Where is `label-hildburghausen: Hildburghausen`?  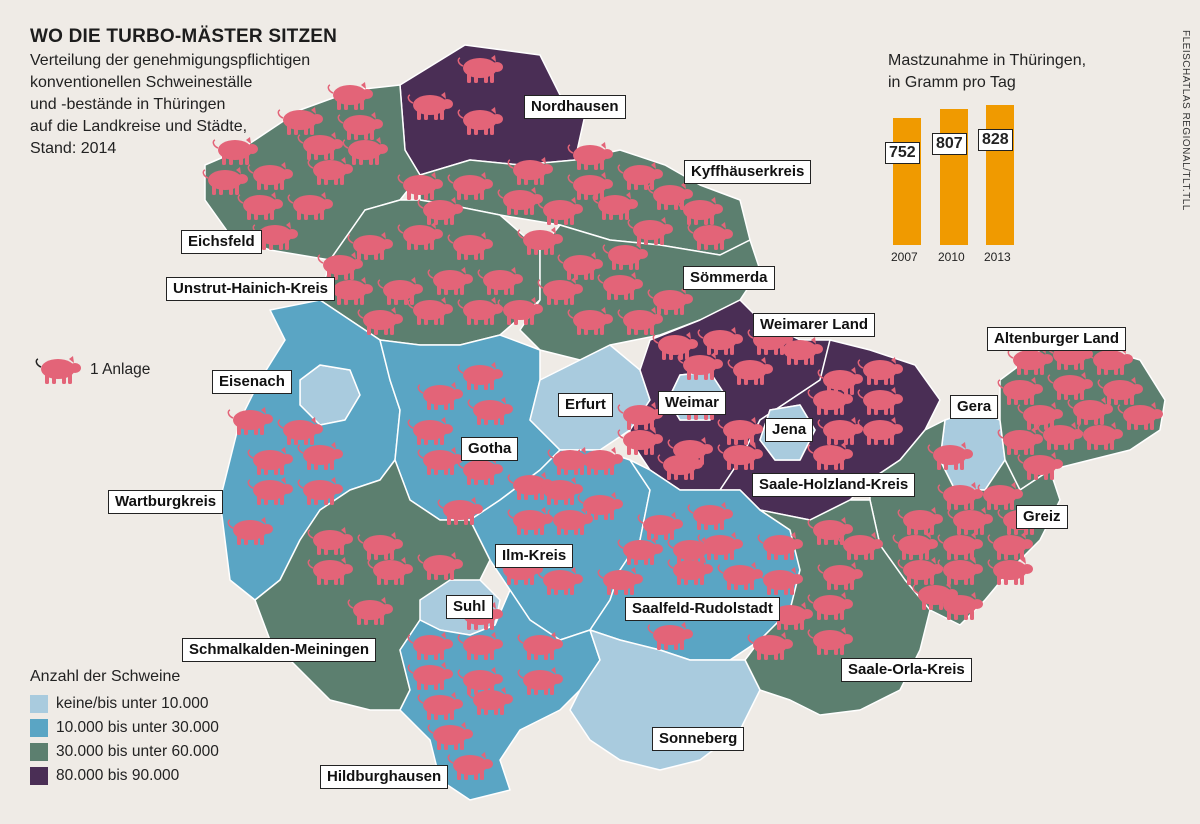 label-hildburghausen: Hildburghausen is located at coordinates (384, 777).